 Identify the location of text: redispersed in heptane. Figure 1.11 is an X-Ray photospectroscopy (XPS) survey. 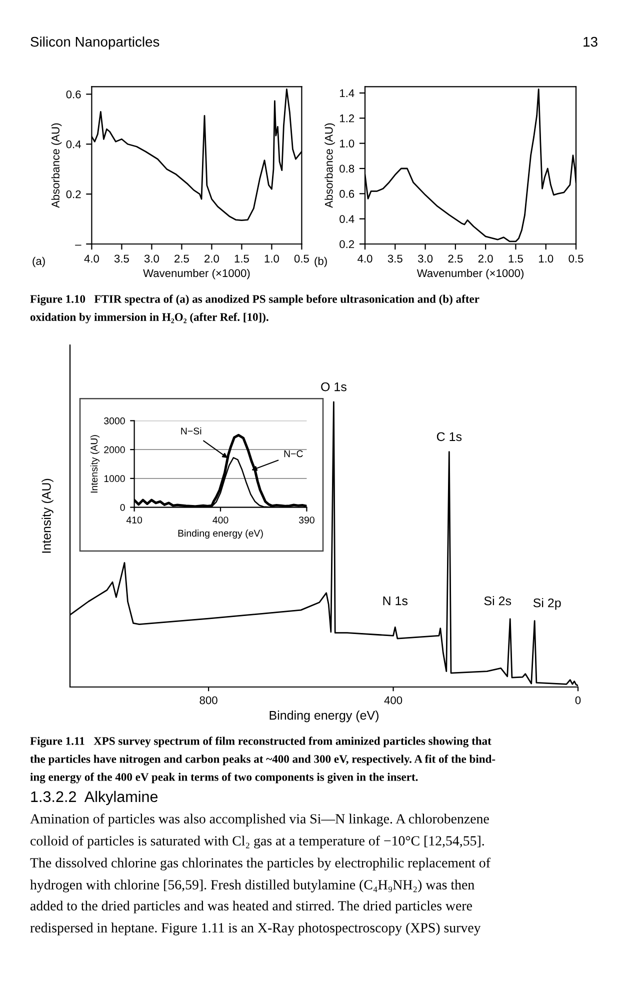
(255, 929).